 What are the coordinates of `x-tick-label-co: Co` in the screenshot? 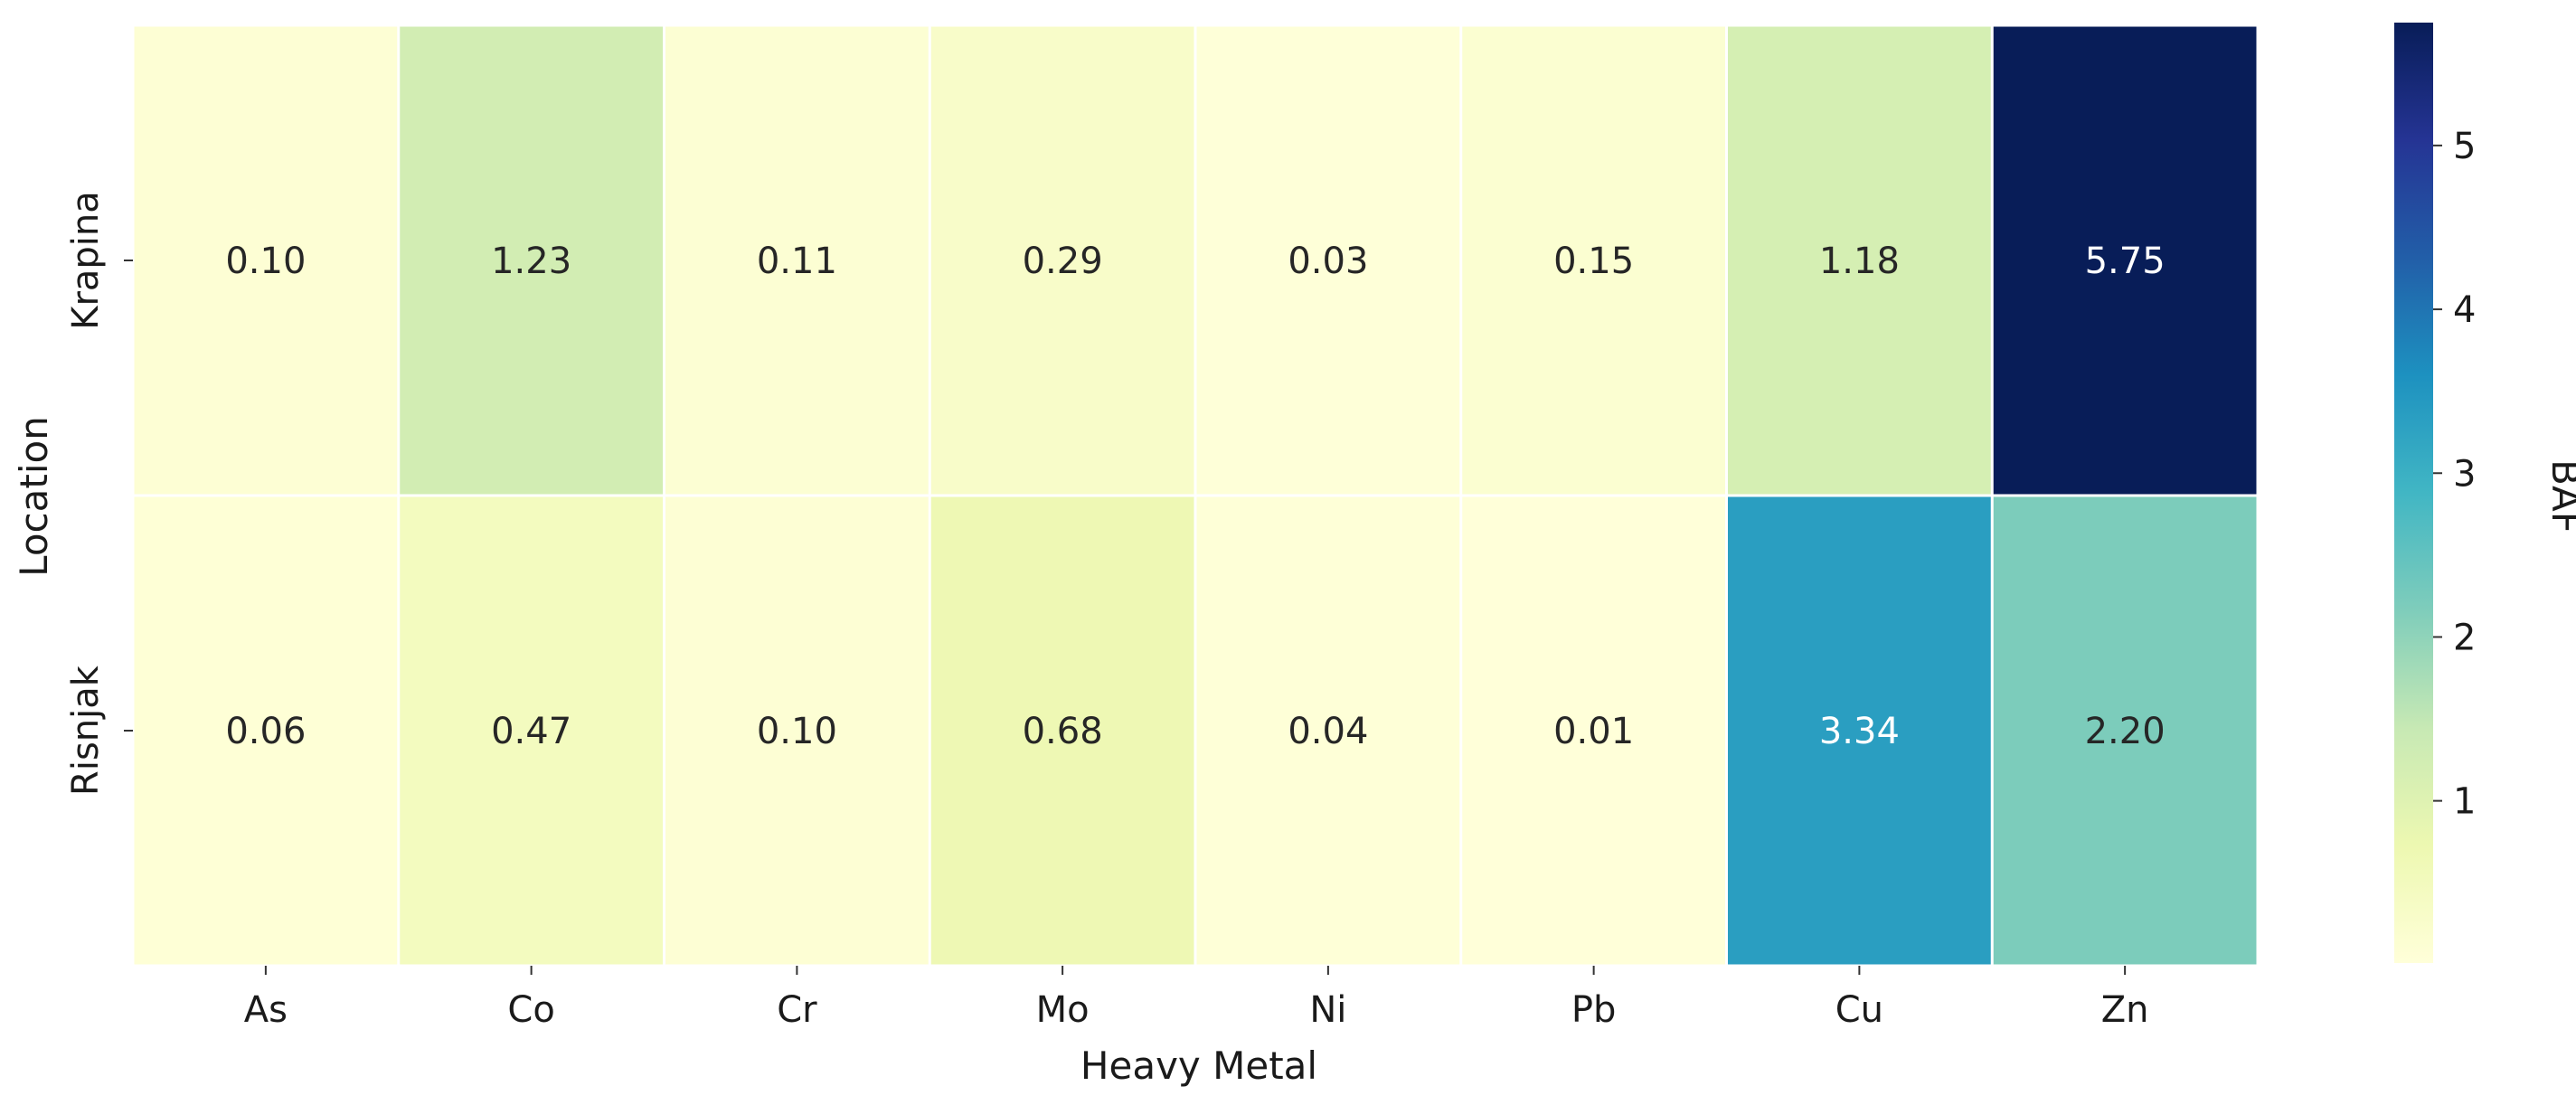 It's located at (530, 1010).